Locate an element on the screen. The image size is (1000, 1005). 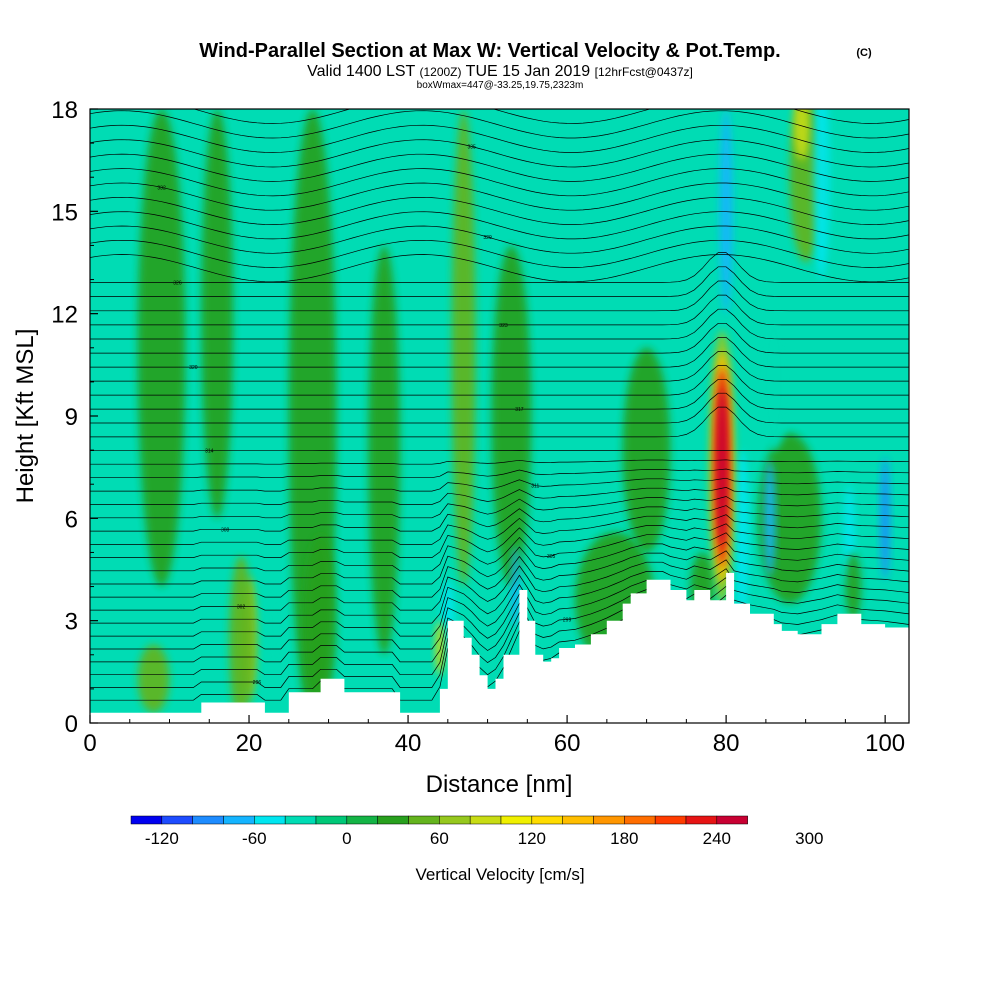
colorbar-tick-label: 120 is located at coordinates (532, 838).